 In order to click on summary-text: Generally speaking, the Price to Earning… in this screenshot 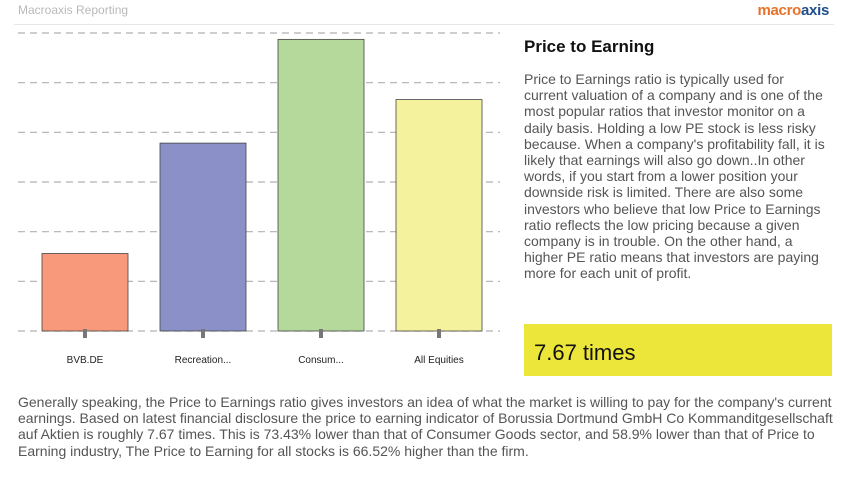, I will do `click(425, 426)`.